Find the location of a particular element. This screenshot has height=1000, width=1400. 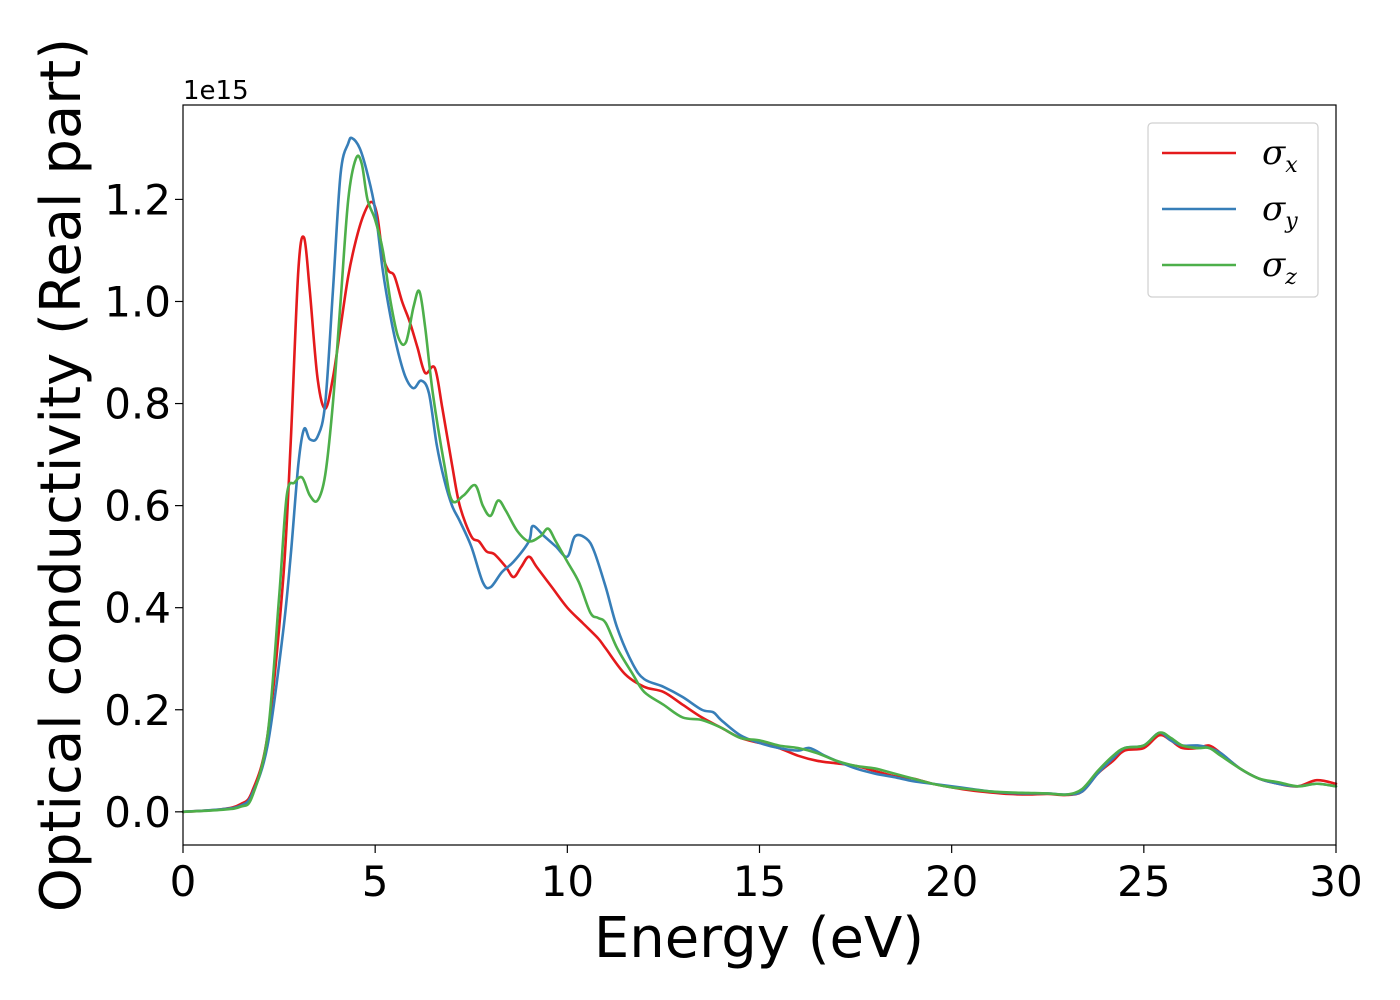

y-tick-label: 0.0 is located at coordinates (137, 812).